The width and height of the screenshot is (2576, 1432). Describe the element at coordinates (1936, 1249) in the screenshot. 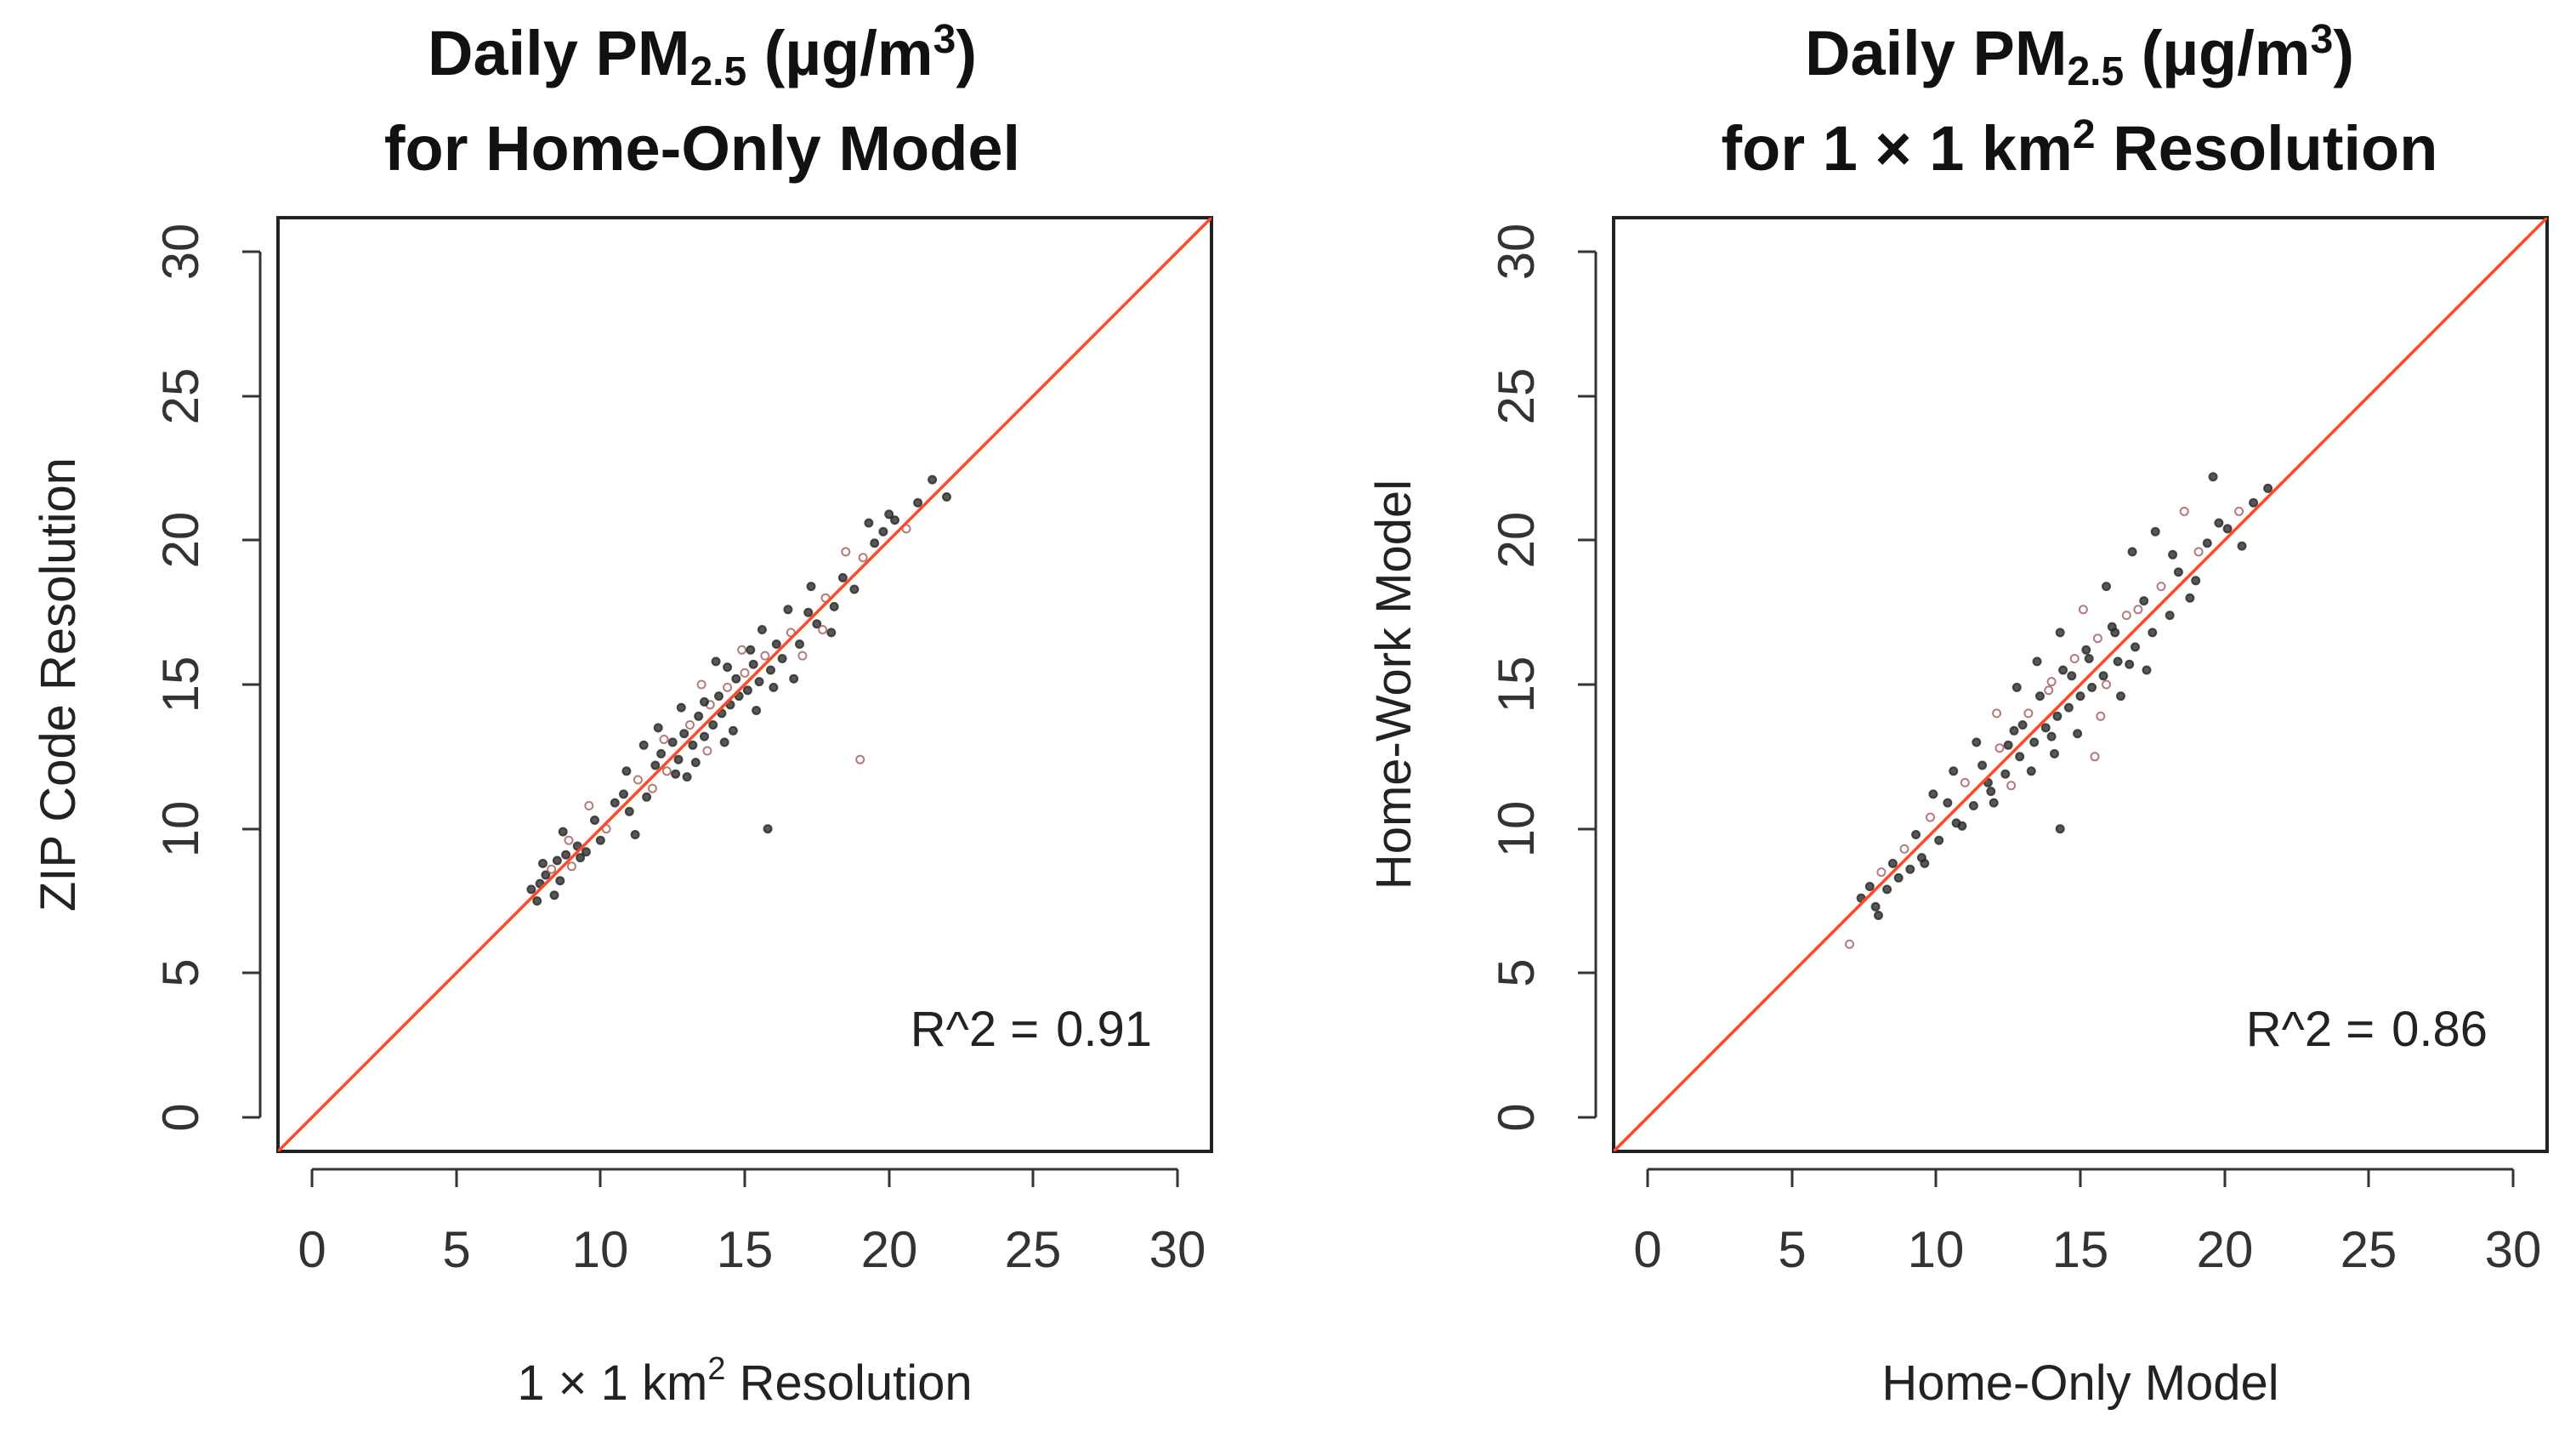

I see `x-tick-label: 10` at that location.